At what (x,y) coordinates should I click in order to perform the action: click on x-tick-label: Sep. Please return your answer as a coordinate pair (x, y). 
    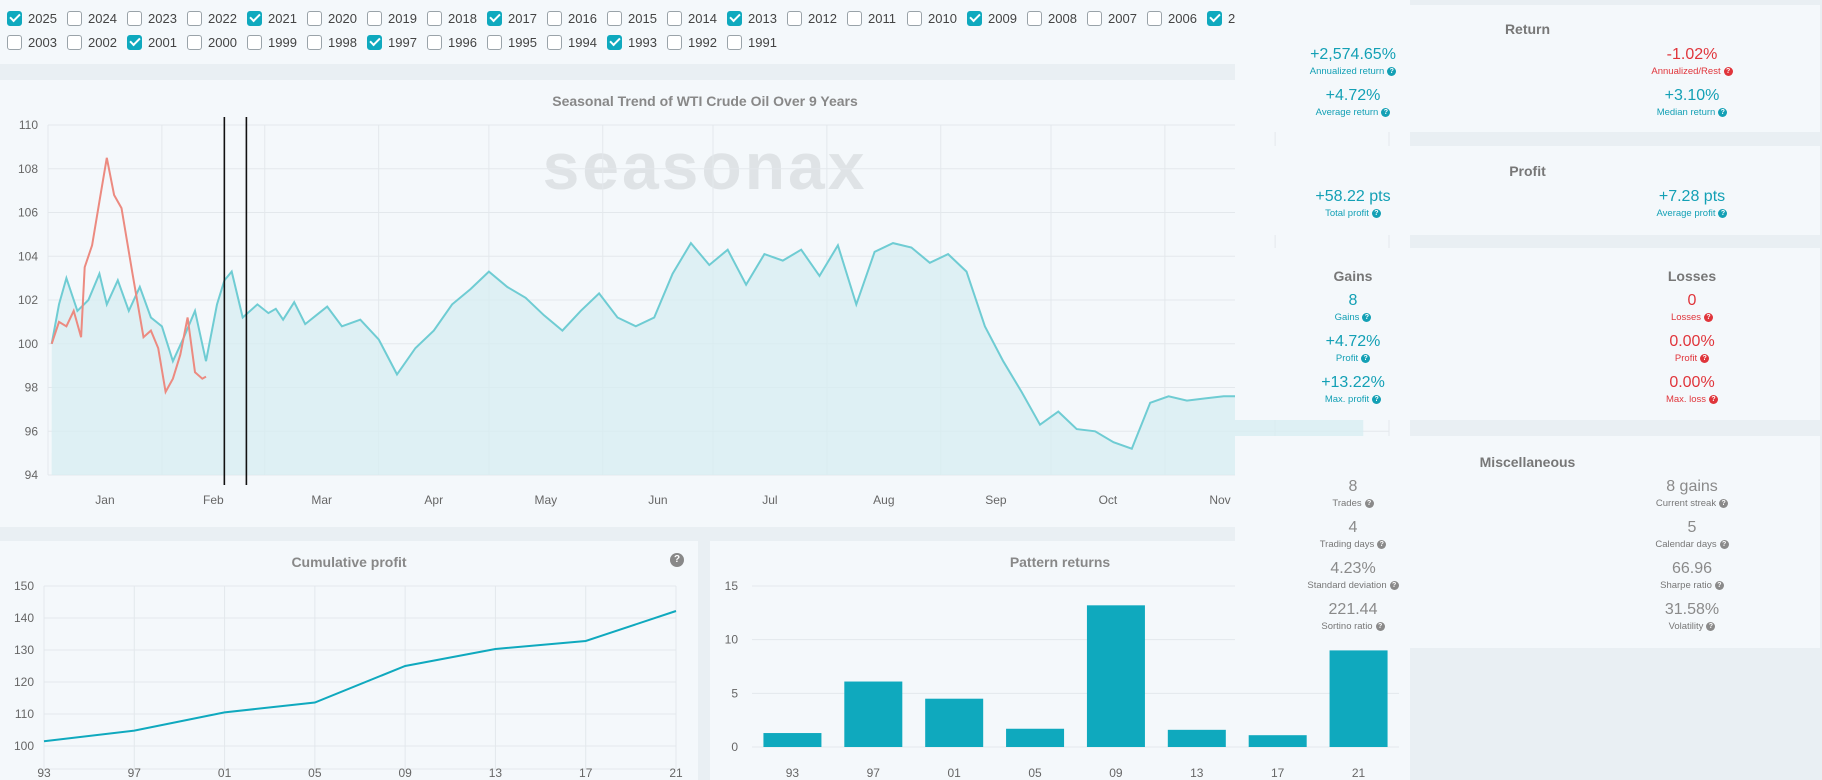
    Looking at the image, I should click on (996, 500).